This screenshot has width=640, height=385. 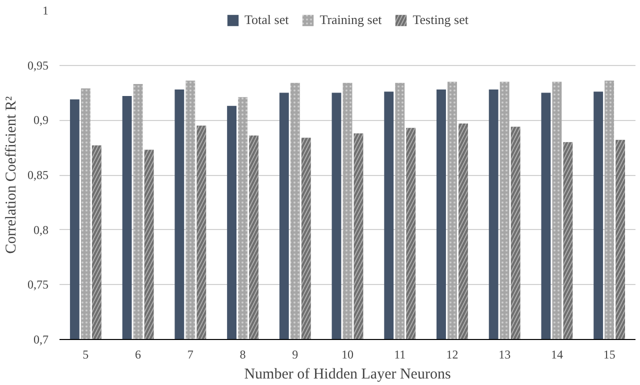 What do you see at coordinates (348, 355) in the screenshot?
I see `x-tick-label: 10` at bounding box center [348, 355].